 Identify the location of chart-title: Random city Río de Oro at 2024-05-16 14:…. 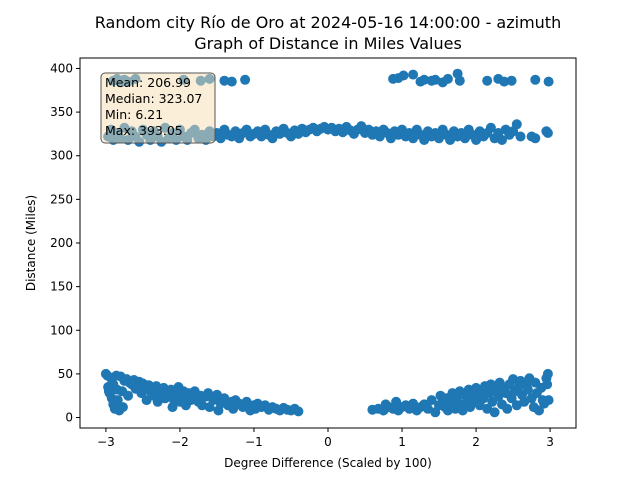
(328, 22).